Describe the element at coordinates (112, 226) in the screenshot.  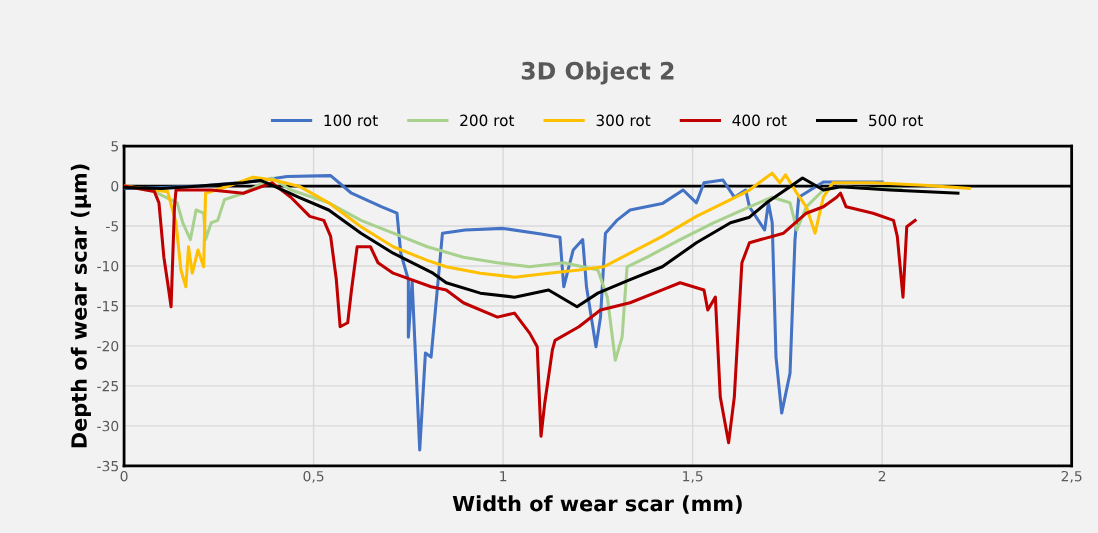
I see `y-tick-label: -5` at that location.